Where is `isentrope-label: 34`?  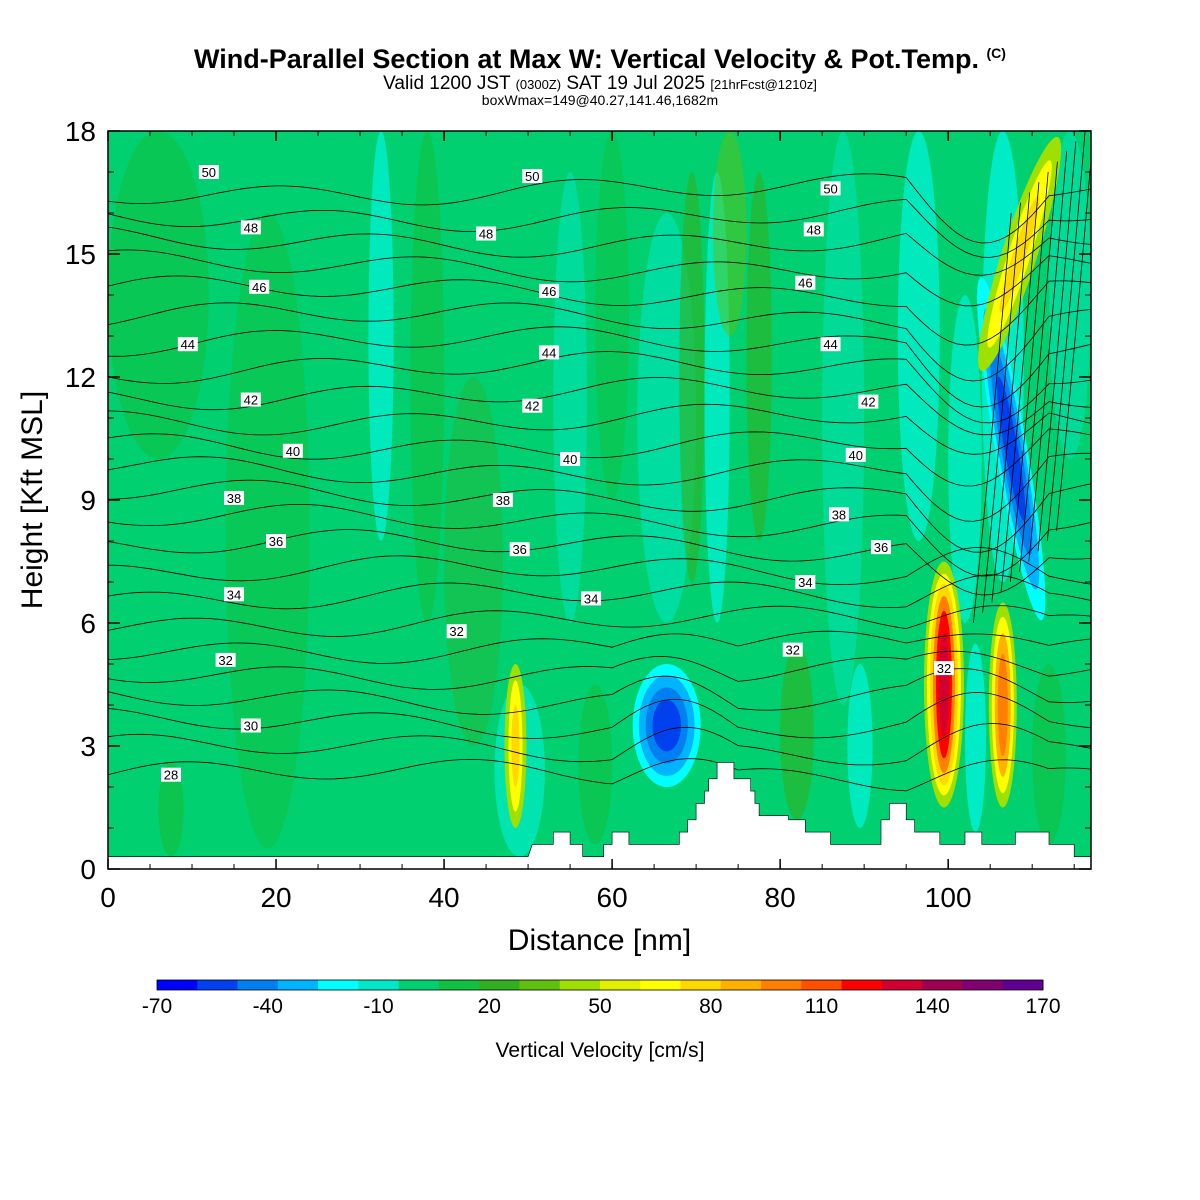
isentrope-label: 34 is located at coordinates (805, 582).